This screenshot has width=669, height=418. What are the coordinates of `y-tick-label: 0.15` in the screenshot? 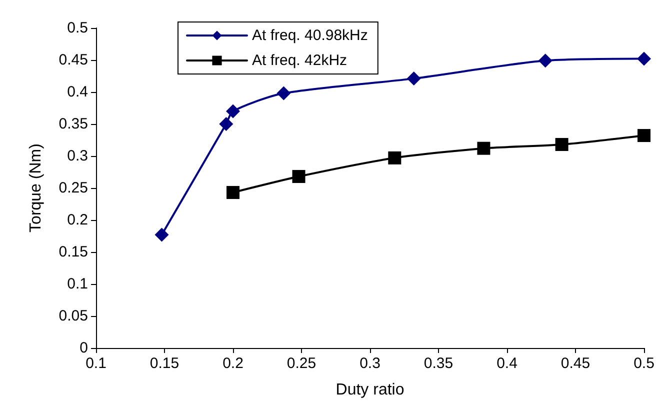 It's located at (73, 252).